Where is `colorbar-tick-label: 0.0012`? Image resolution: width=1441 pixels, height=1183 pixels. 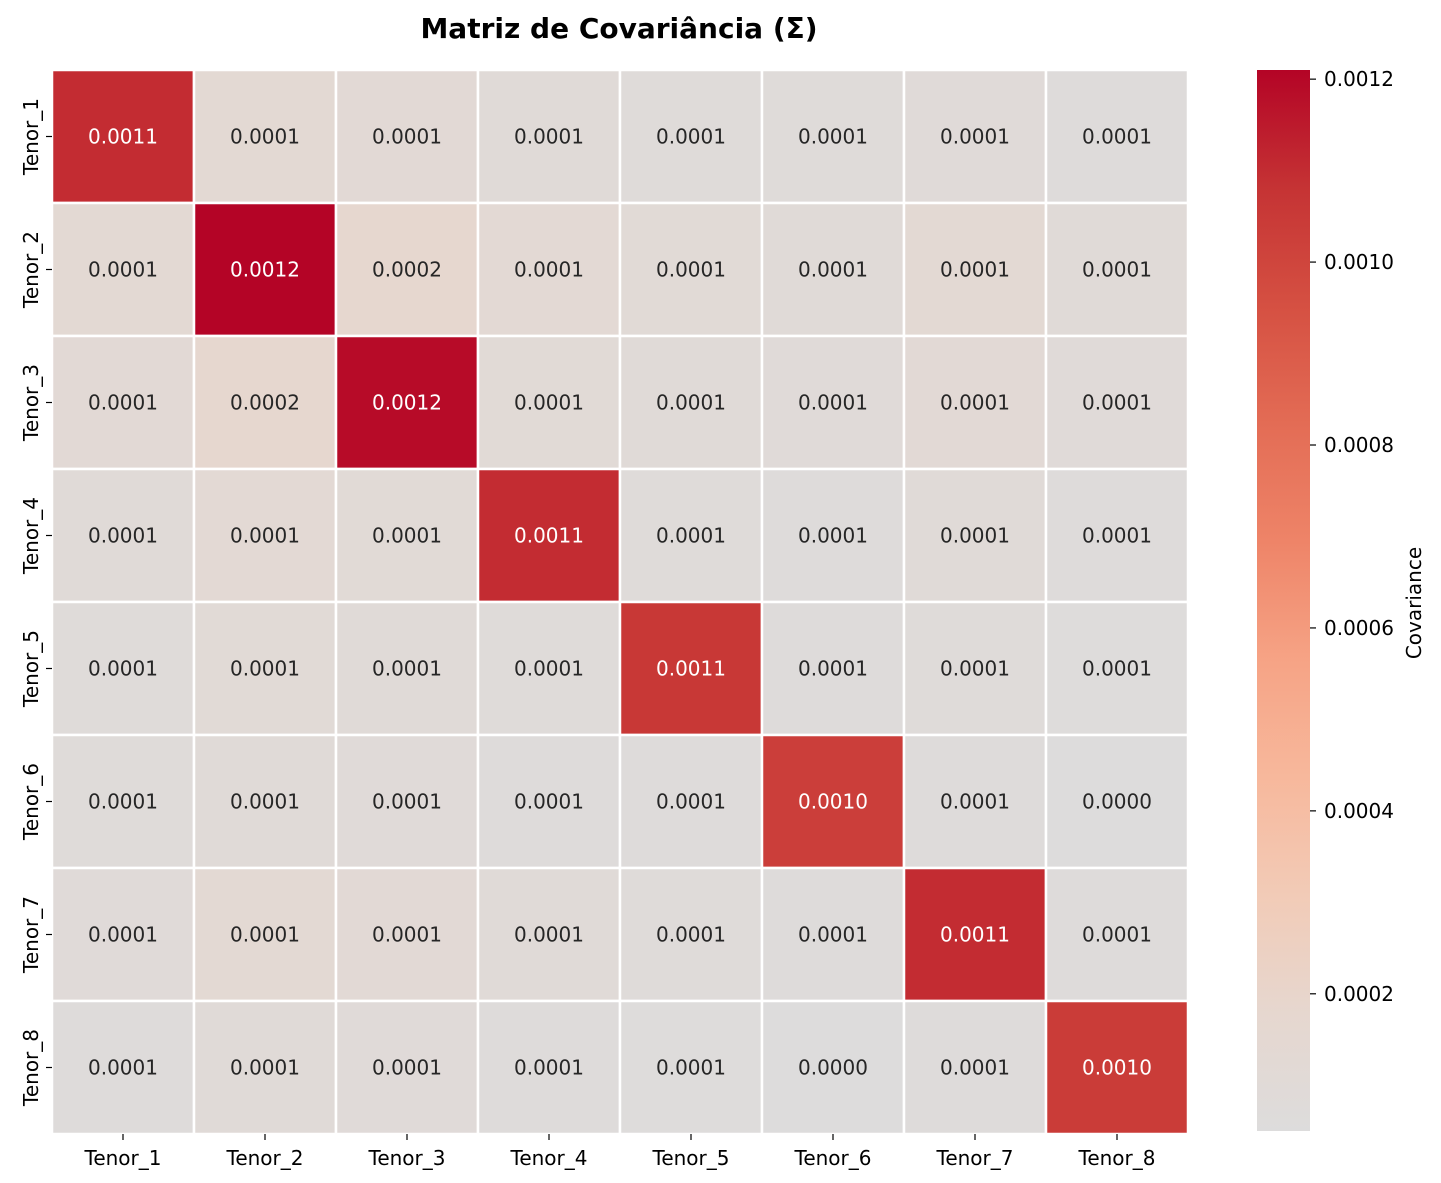
colorbar-tick-label: 0.0012 is located at coordinates (1359, 79).